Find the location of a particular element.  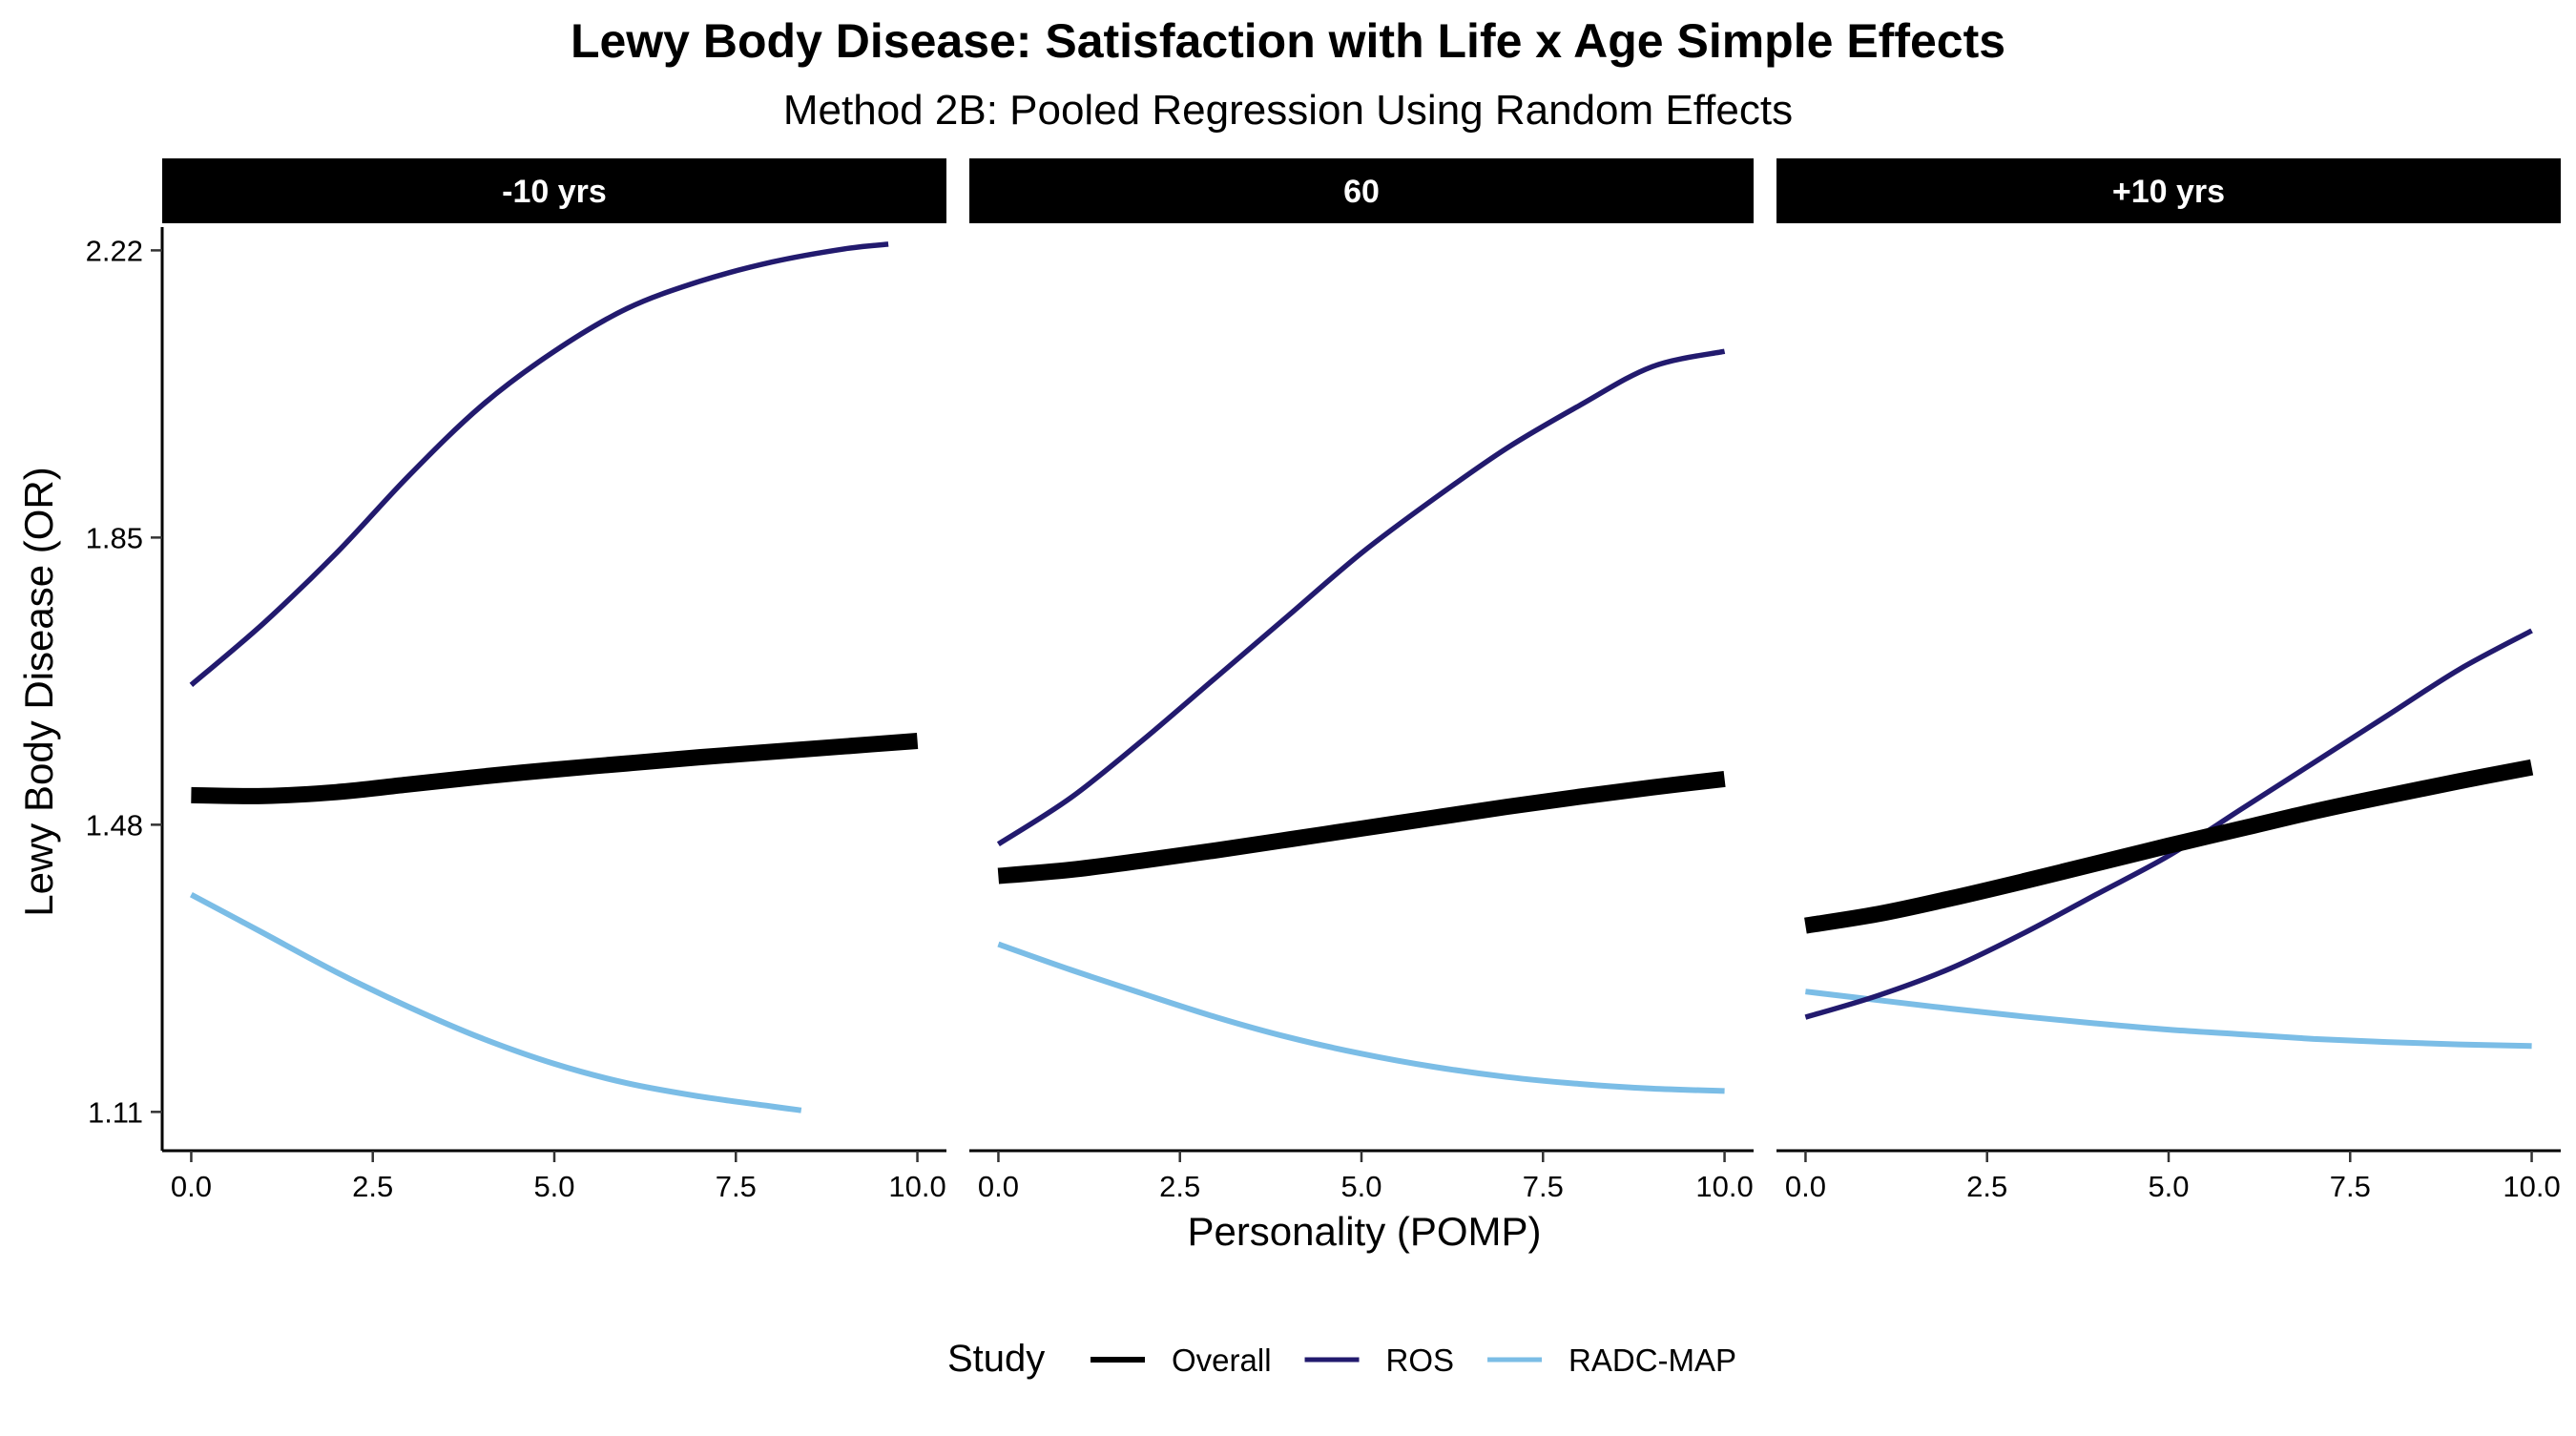

legend-item-overall: Overall is located at coordinates (1181, 1360).